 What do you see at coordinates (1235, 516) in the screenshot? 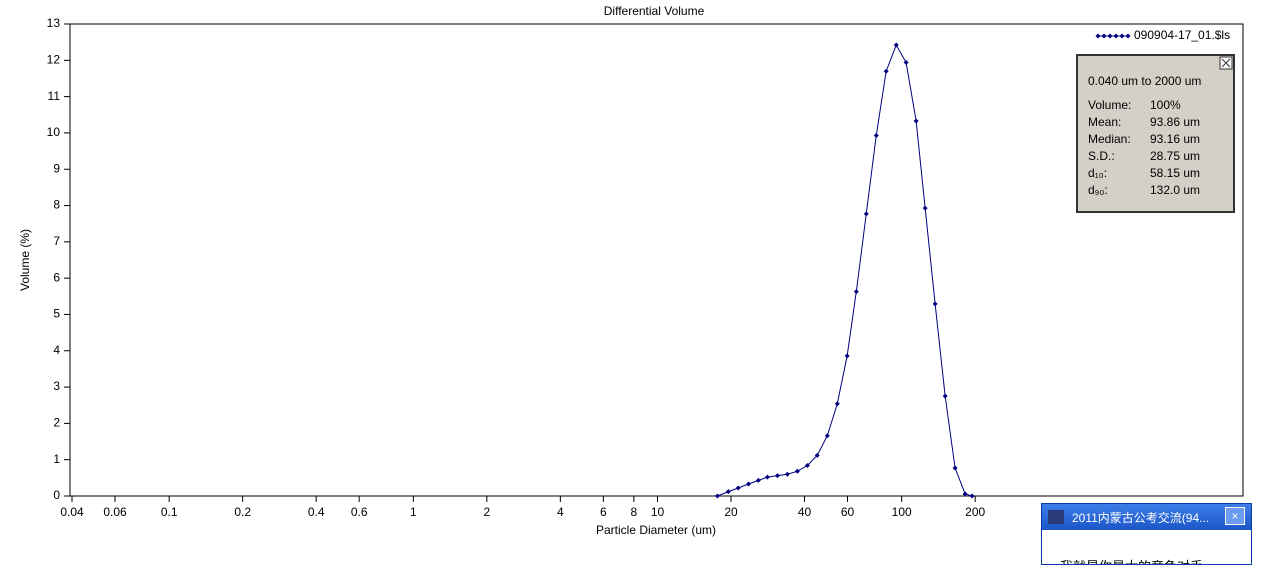
I see `popup-close: ×` at bounding box center [1235, 516].